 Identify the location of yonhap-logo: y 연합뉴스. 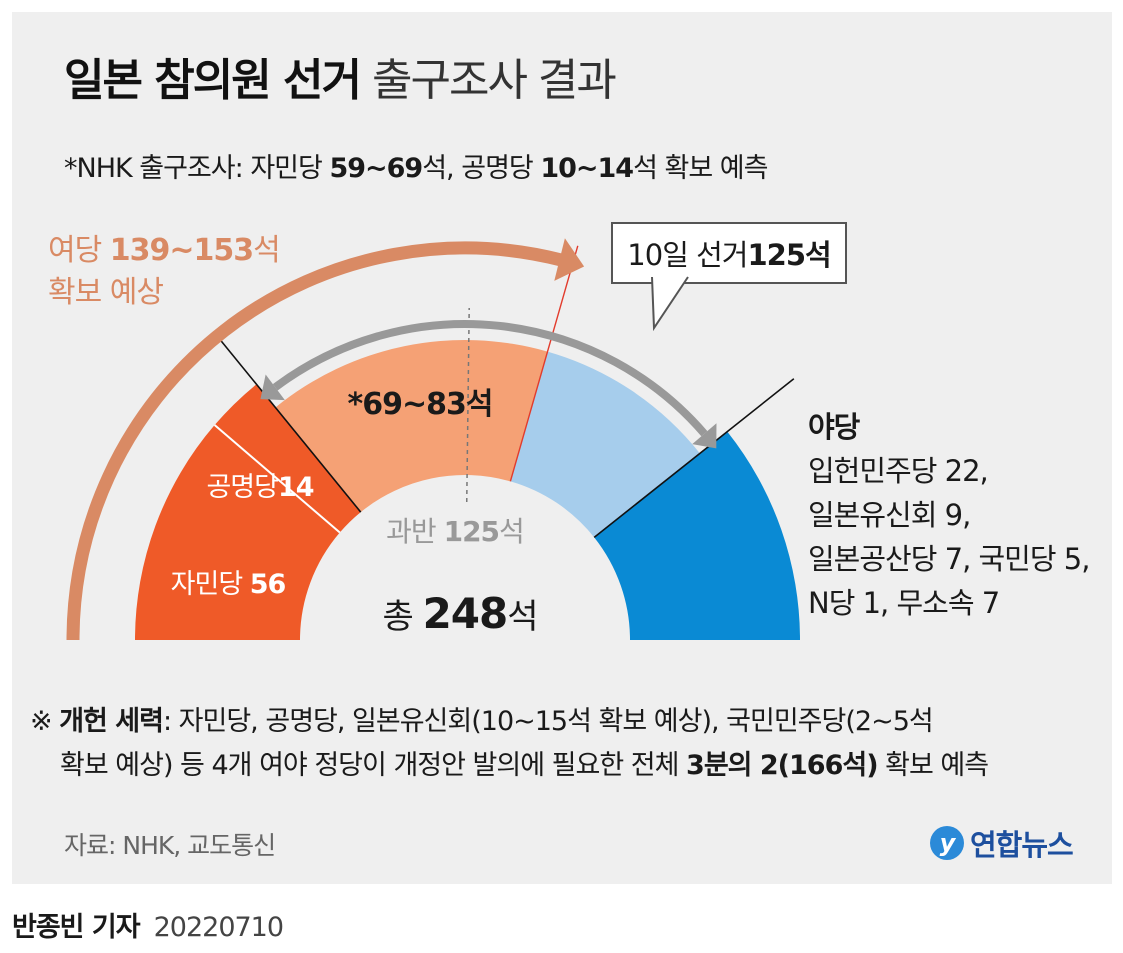
(1002, 843).